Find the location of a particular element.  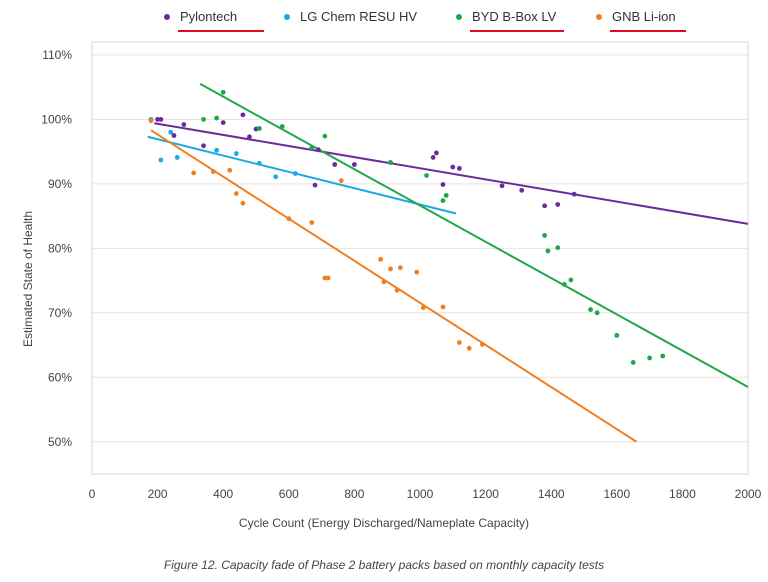

x-tick-label: 1200 is located at coordinates (485, 494).